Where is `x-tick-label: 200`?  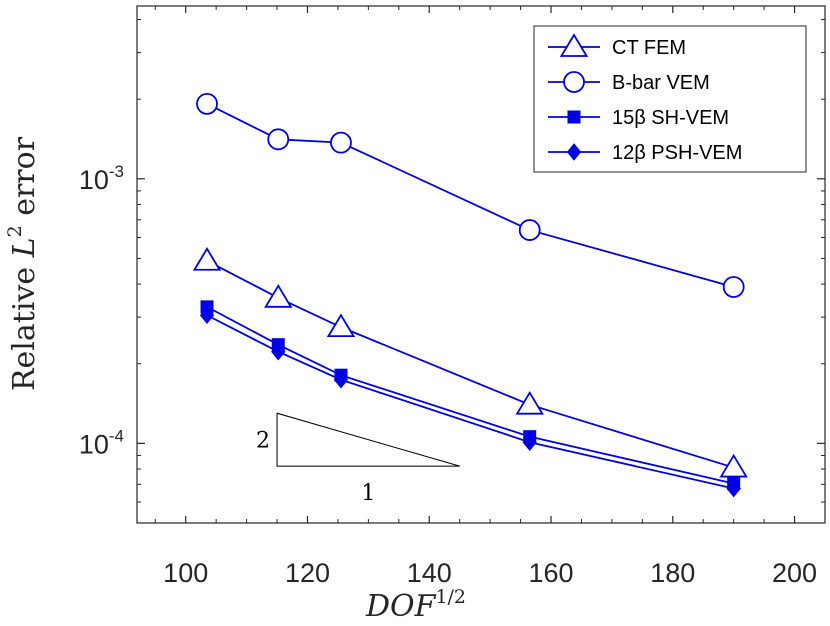 x-tick-label: 200 is located at coordinates (794, 573).